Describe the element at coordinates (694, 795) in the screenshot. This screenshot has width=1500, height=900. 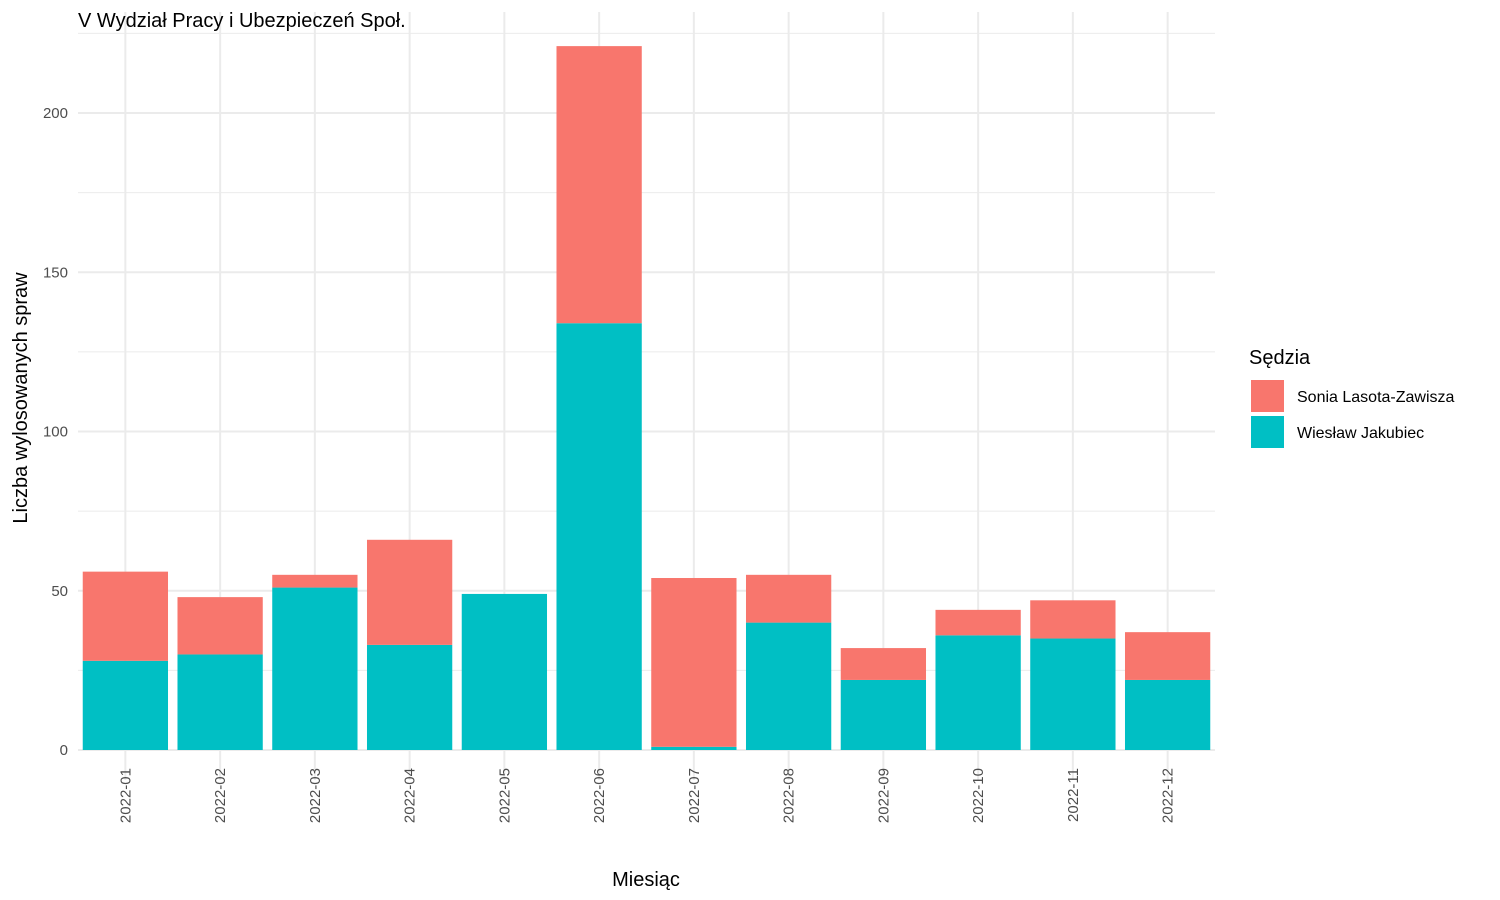
I see `x-tick-label: 2022-07` at that location.